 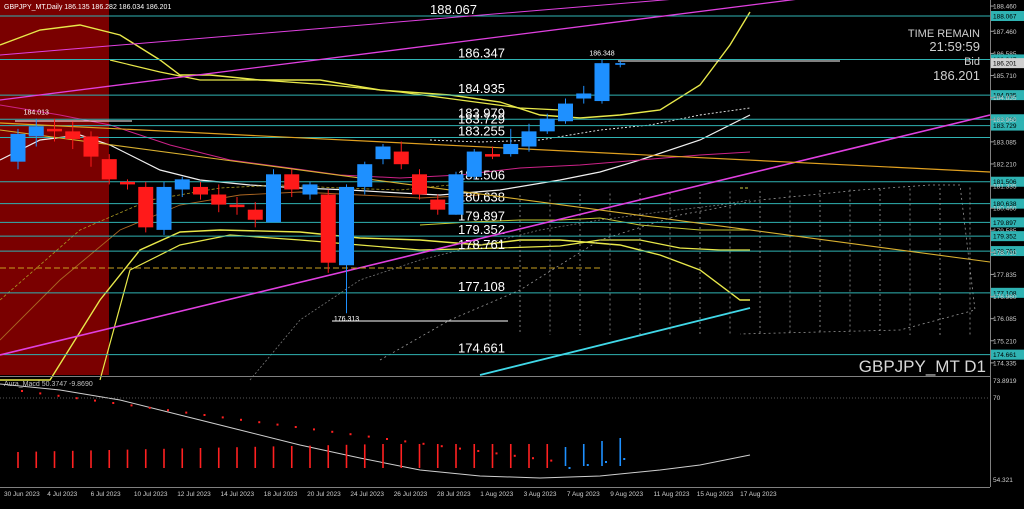 I want to click on indicator-axis-label: 70, so click(x=997, y=398).